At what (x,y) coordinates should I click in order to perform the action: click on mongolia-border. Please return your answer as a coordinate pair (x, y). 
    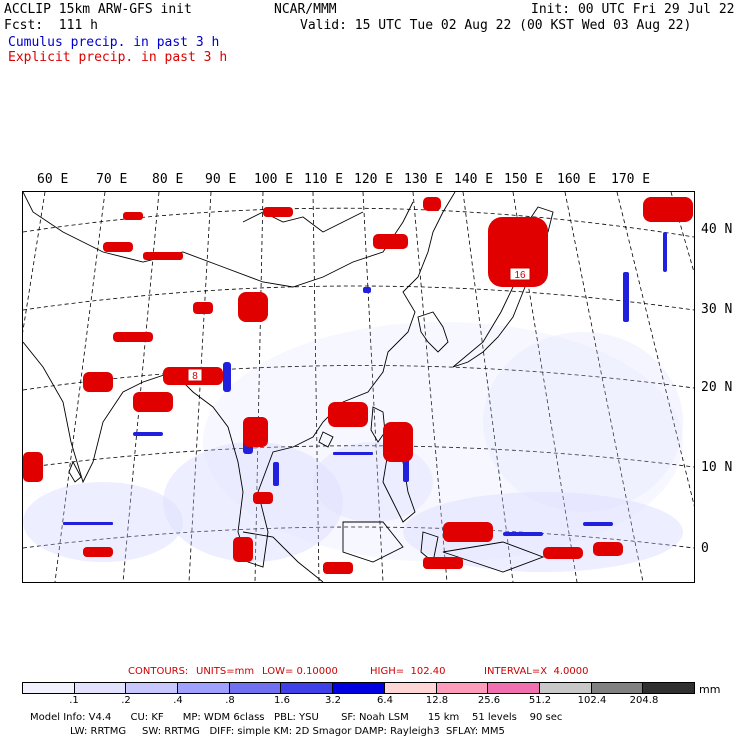
    Looking at the image, I should click on (303, 222).